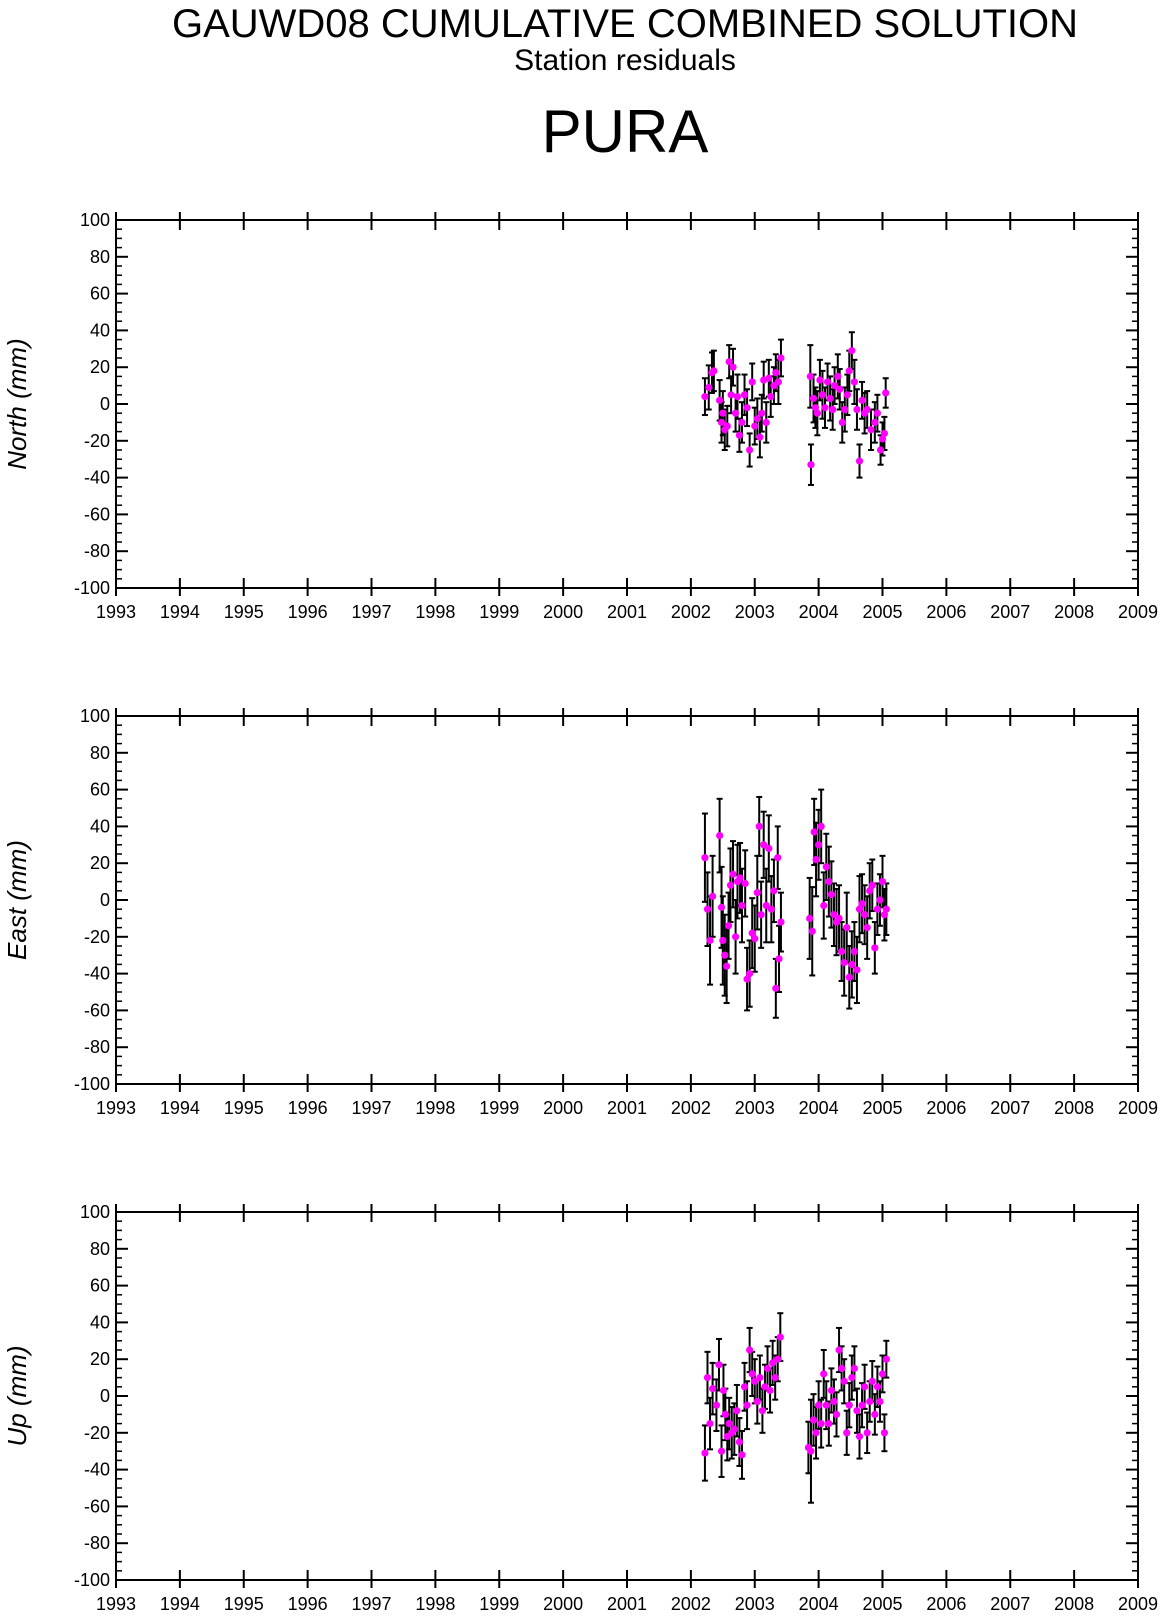  What do you see at coordinates (371, 612) in the screenshot?
I see `x-tick-label: 1997` at bounding box center [371, 612].